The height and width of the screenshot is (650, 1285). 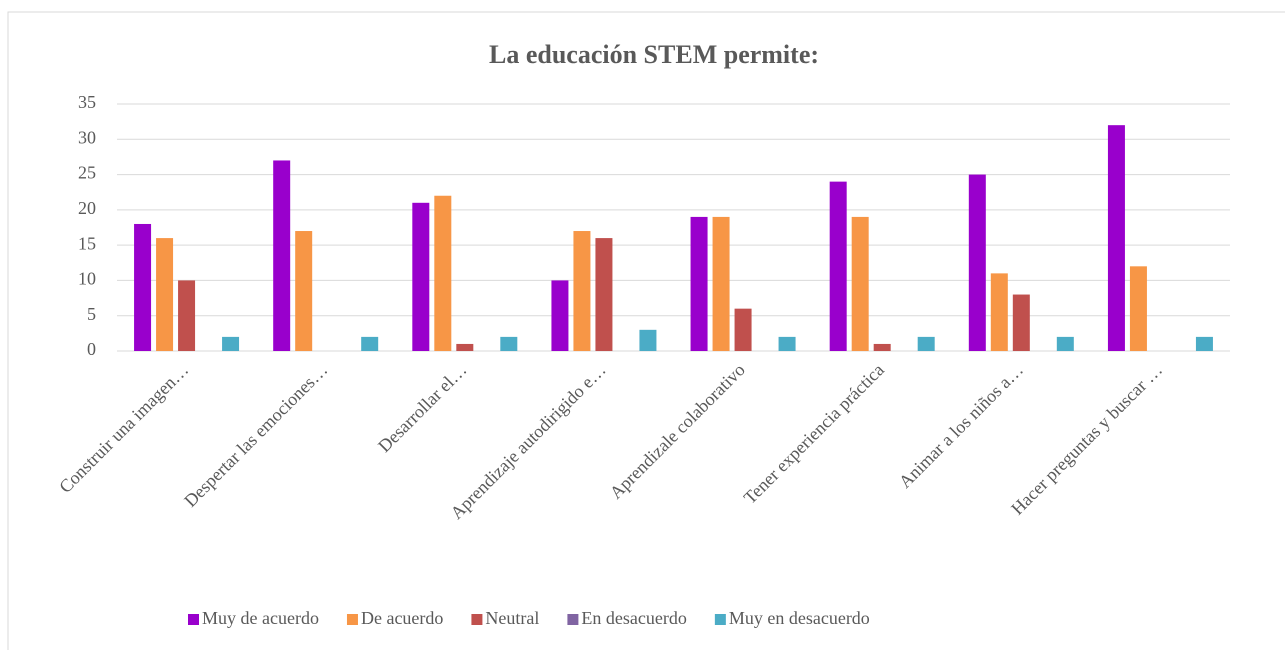 I want to click on y-tick-label: 25, so click(x=87, y=173).